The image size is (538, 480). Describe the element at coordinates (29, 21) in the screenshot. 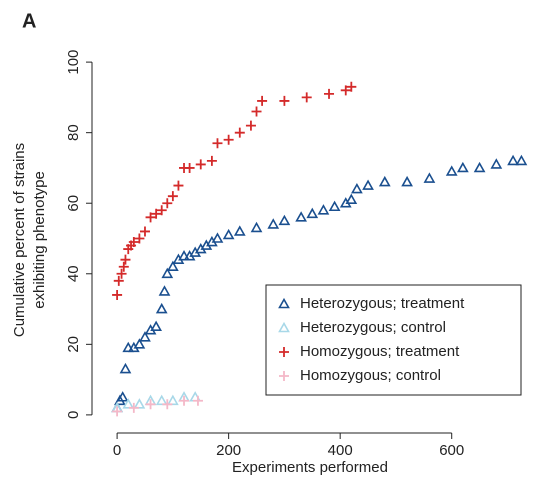

I see `panel-label: A` at that location.